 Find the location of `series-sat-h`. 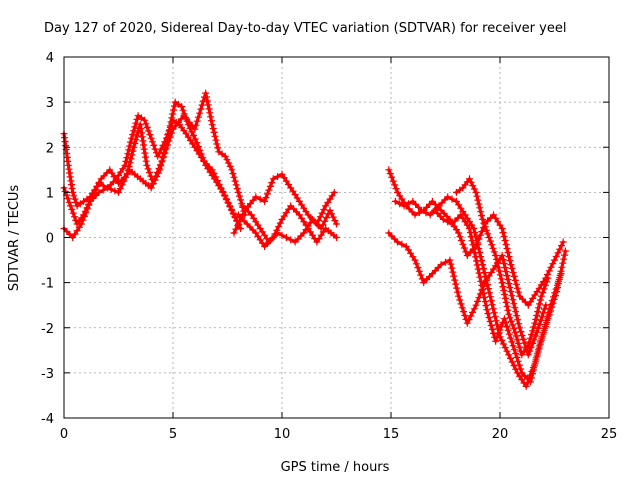

series-sat-h is located at coordinates (467, 294).